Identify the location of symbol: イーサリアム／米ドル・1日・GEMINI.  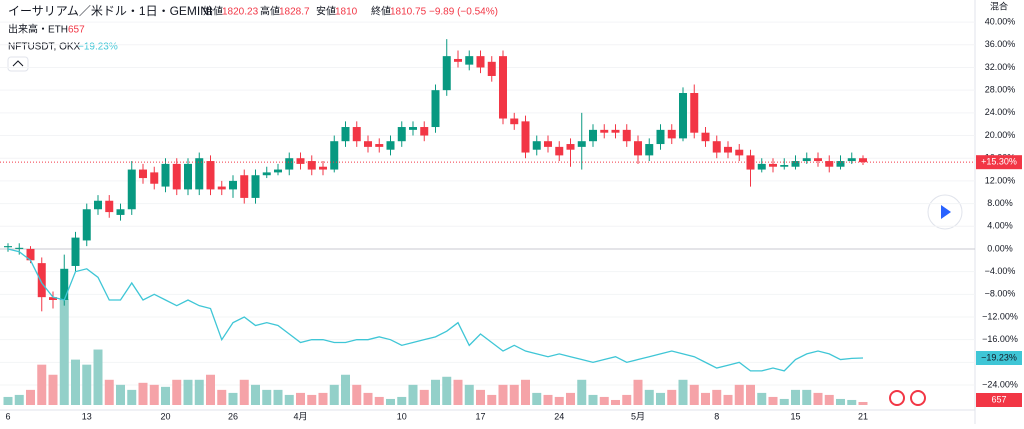
(110, 11).